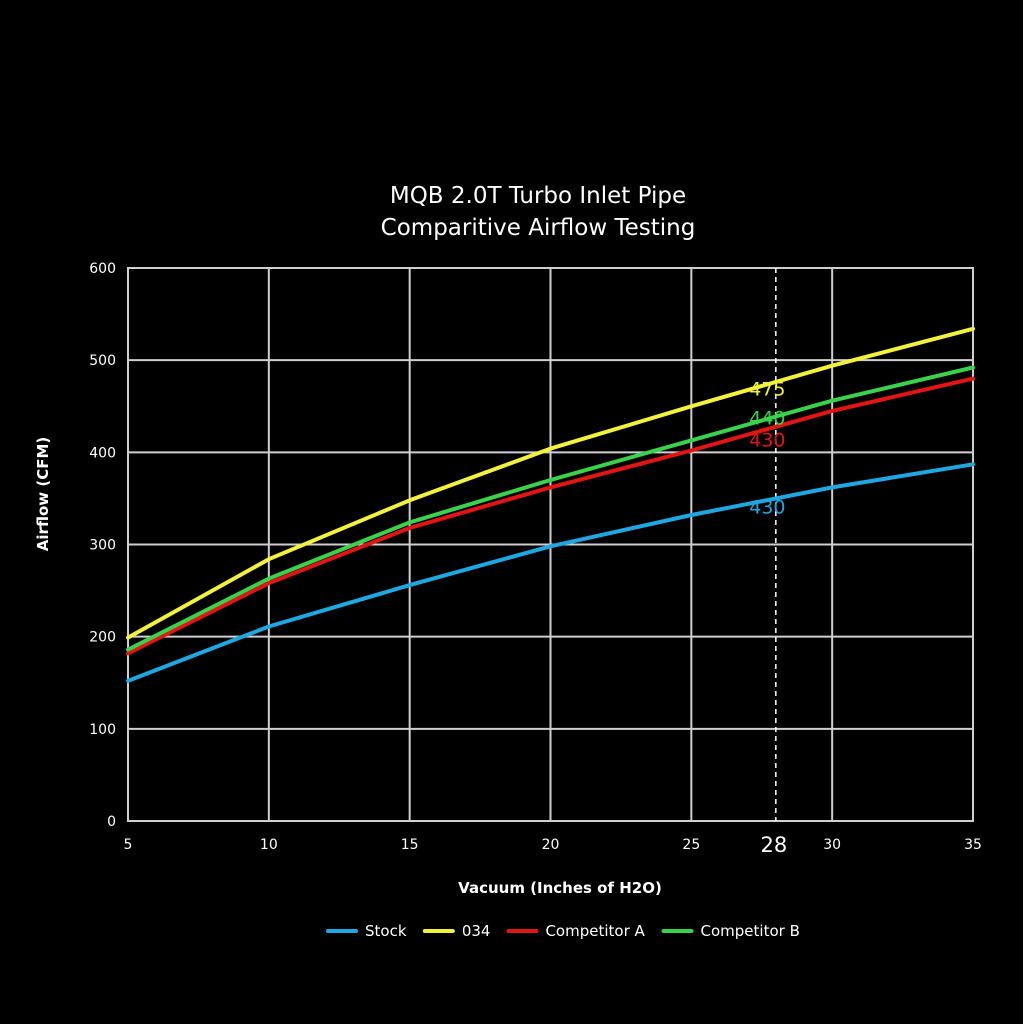 This screenshot has height=1024, width=1023. I want to click on chart-title-line-2: Comparitive Airflow Testing, so click(538, 228).